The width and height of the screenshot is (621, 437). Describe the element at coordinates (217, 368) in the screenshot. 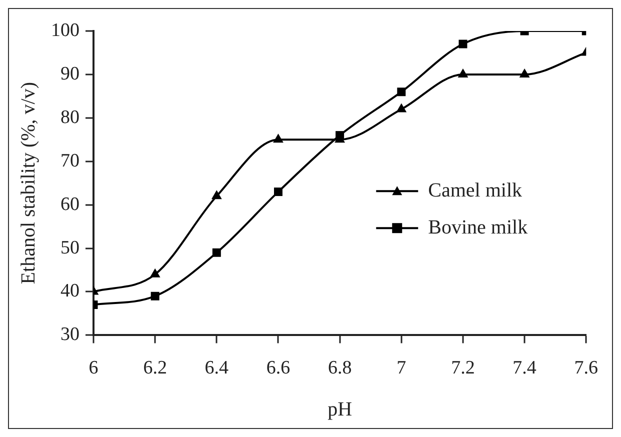

I see `x-tick-label: 6.4` at that location.